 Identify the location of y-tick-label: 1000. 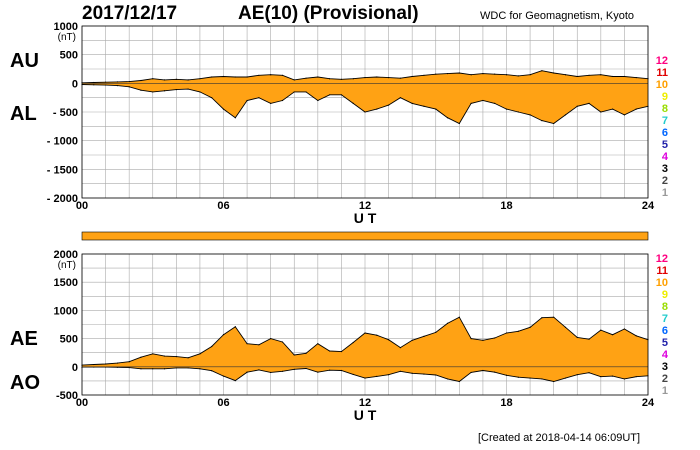
(66, 27).